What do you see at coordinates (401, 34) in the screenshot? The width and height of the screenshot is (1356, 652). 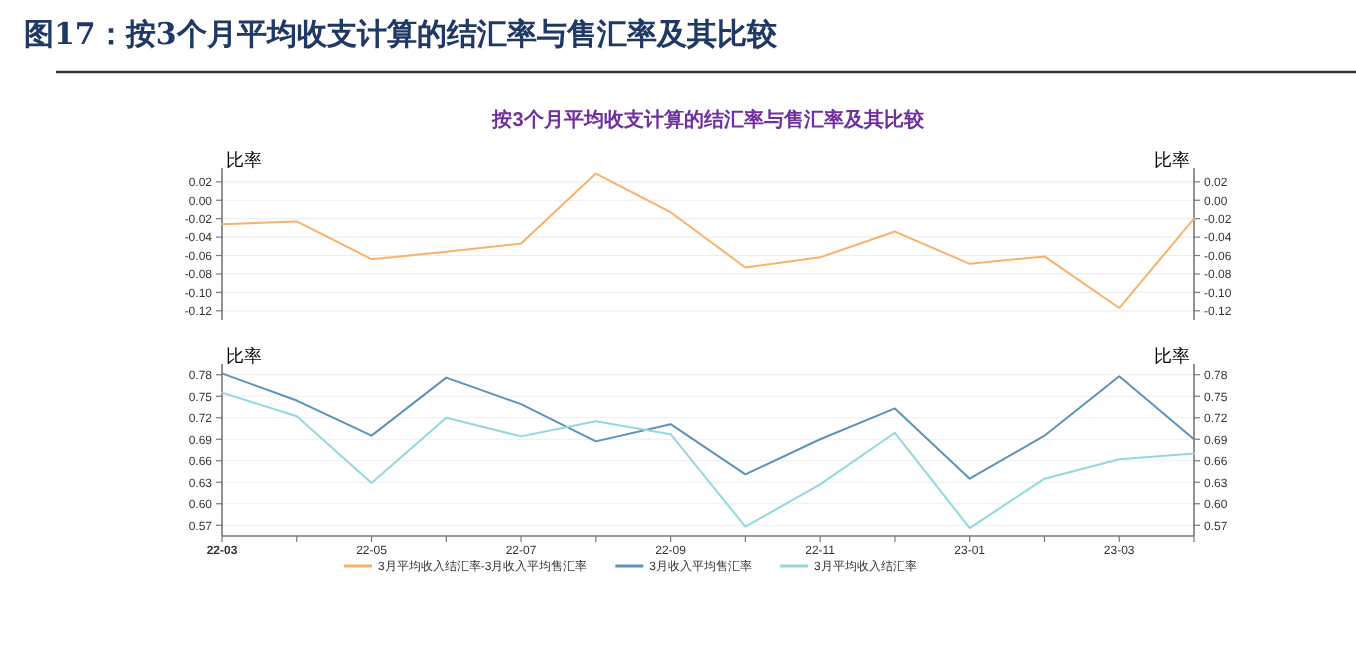 I see `chart-title: 图17：按3个月平均收支计算的结汇率与售汇率及其比较` at bounding box center [401, 34].